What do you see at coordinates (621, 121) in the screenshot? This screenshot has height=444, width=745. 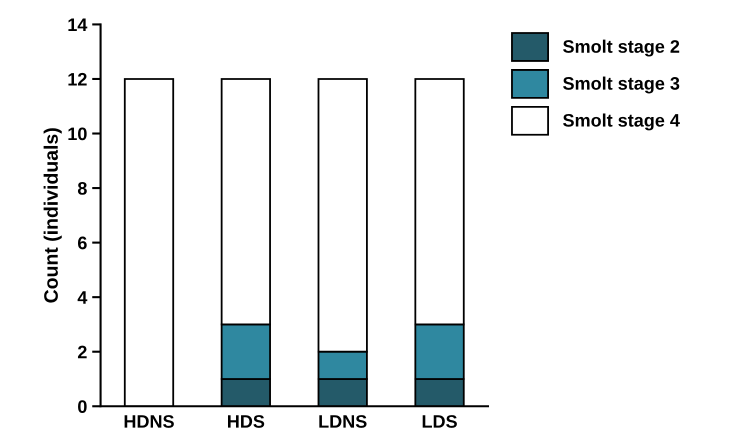 I see `legend-label: Smolt stage 4` at bounding box center [621, 121].